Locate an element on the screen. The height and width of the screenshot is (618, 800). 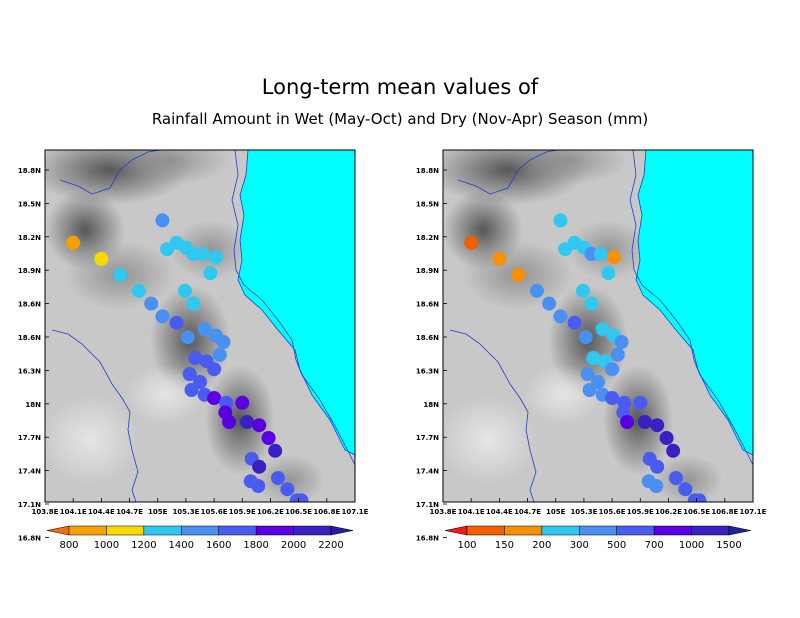
lon-tick-label: 104.1E is located at coordinates (471, 512).